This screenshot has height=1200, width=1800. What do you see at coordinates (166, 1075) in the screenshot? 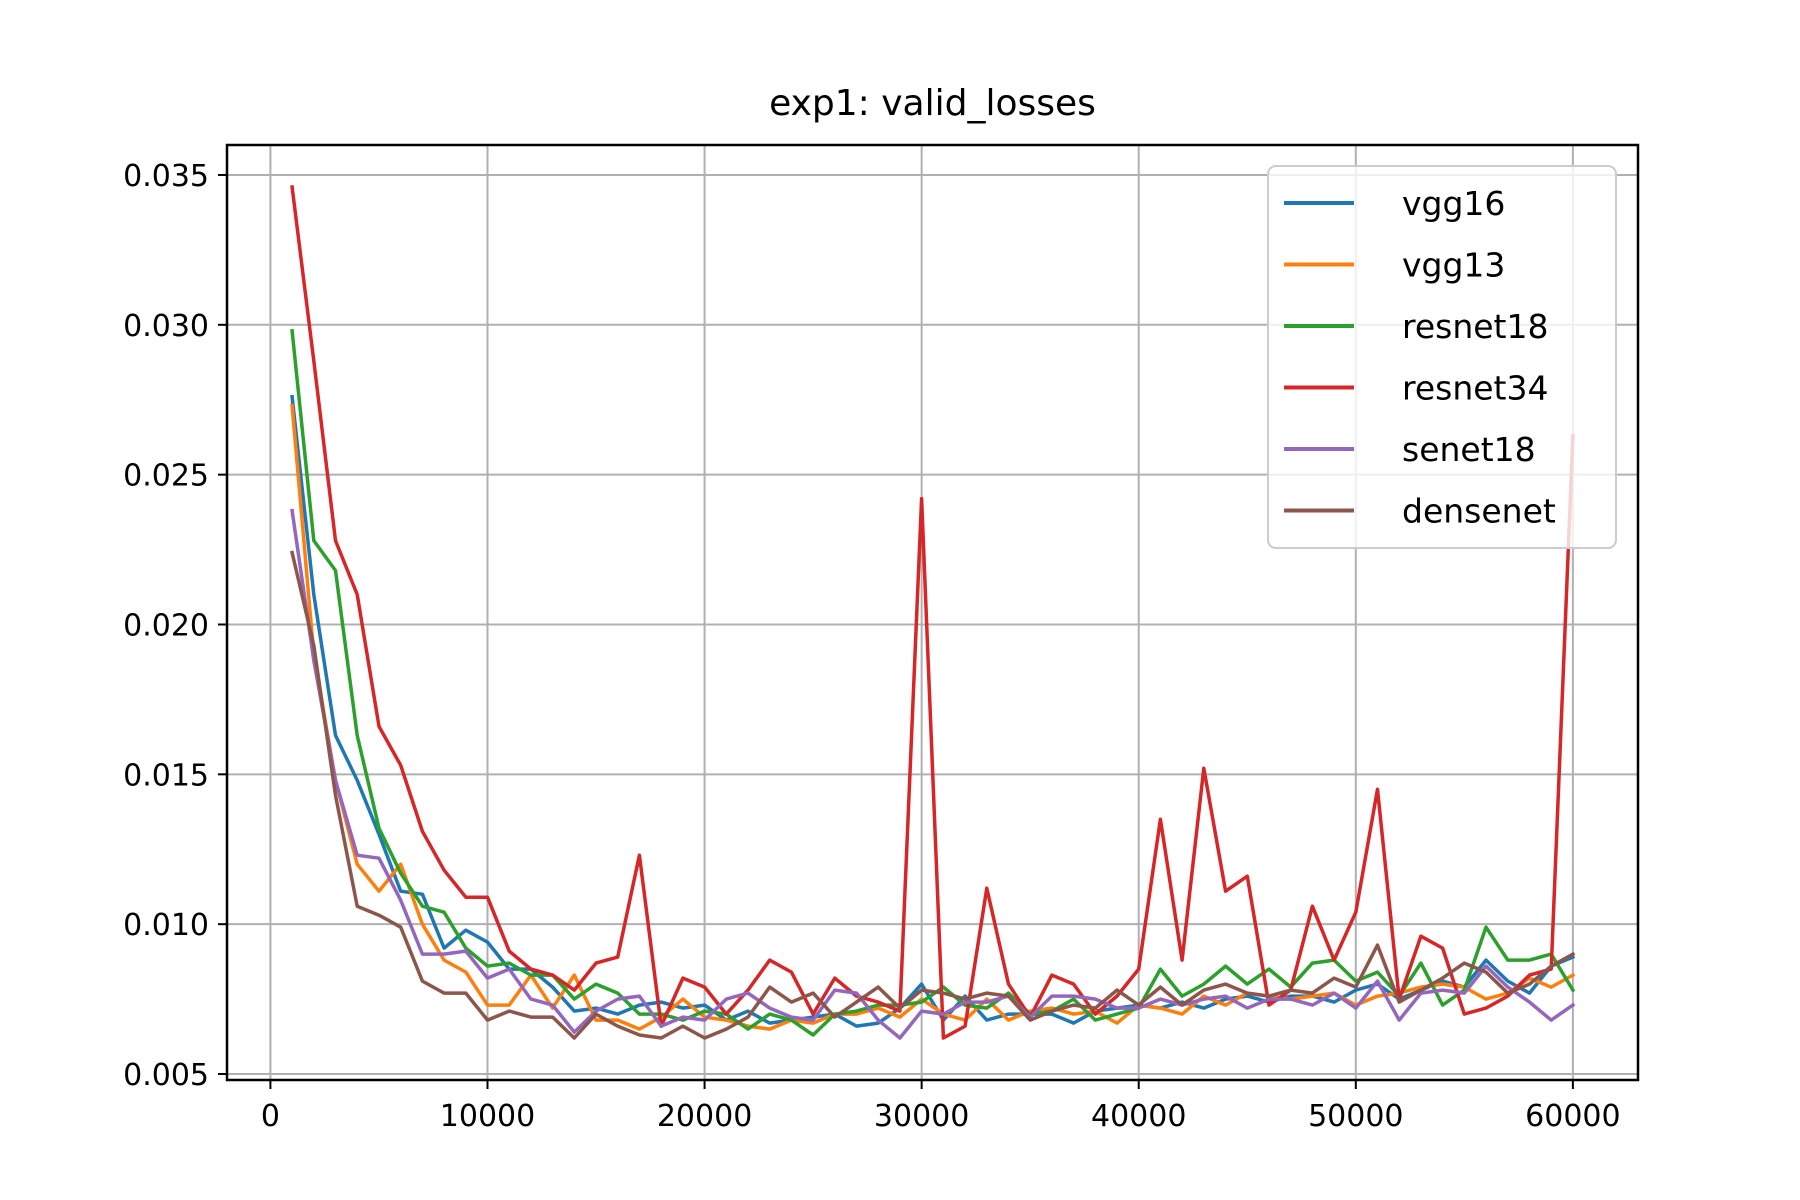
I see `y-tick-label: 0.005` at bounding box center [166, 1075].